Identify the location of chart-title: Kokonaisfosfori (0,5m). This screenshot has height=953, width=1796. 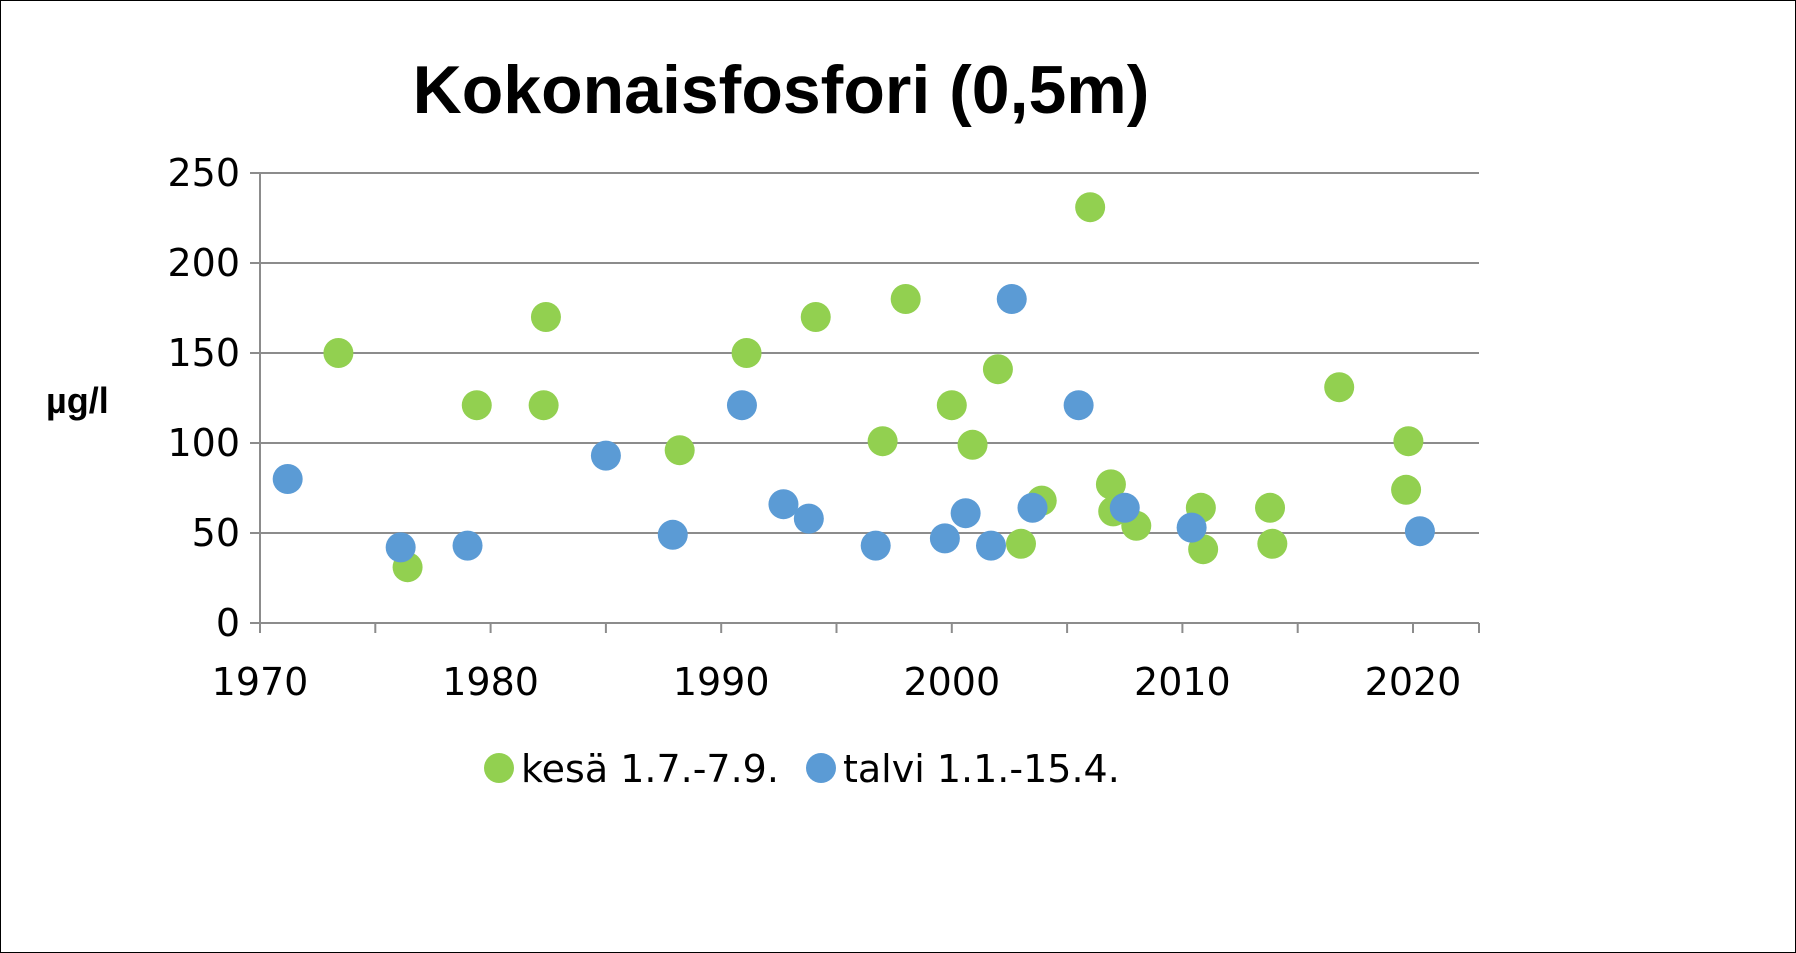
(781, 90).